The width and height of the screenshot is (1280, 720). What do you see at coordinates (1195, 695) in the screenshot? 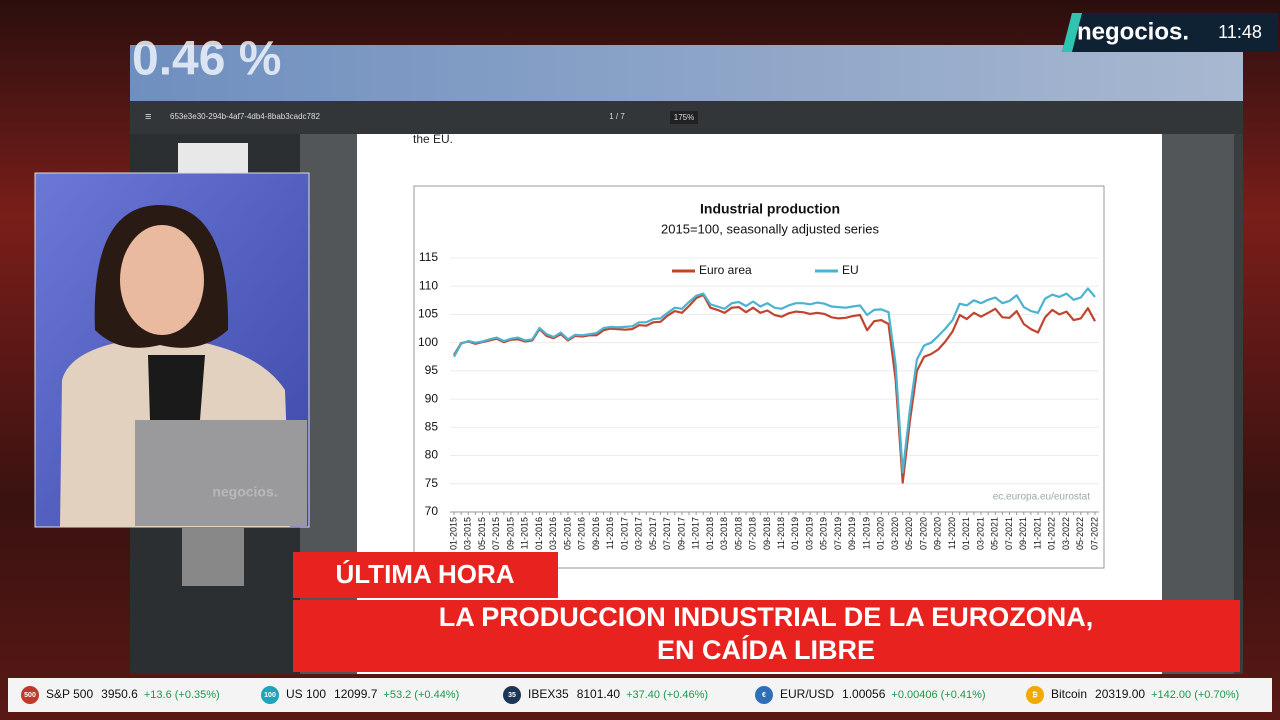
I see `ticker-change: +142.00 (+0.70%)` at bounding box center [1195, 695].